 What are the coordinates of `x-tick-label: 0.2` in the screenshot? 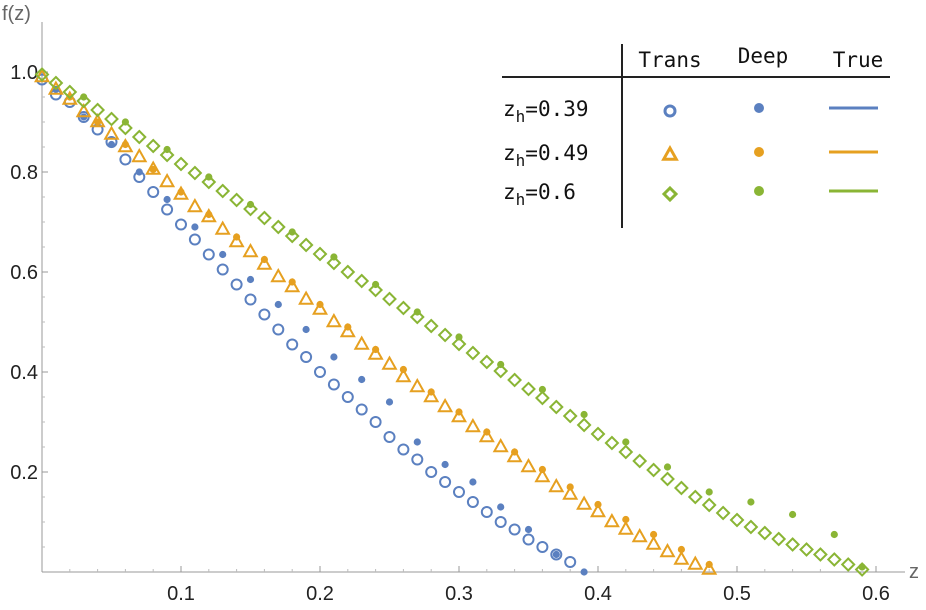 It's located at (320, 594).